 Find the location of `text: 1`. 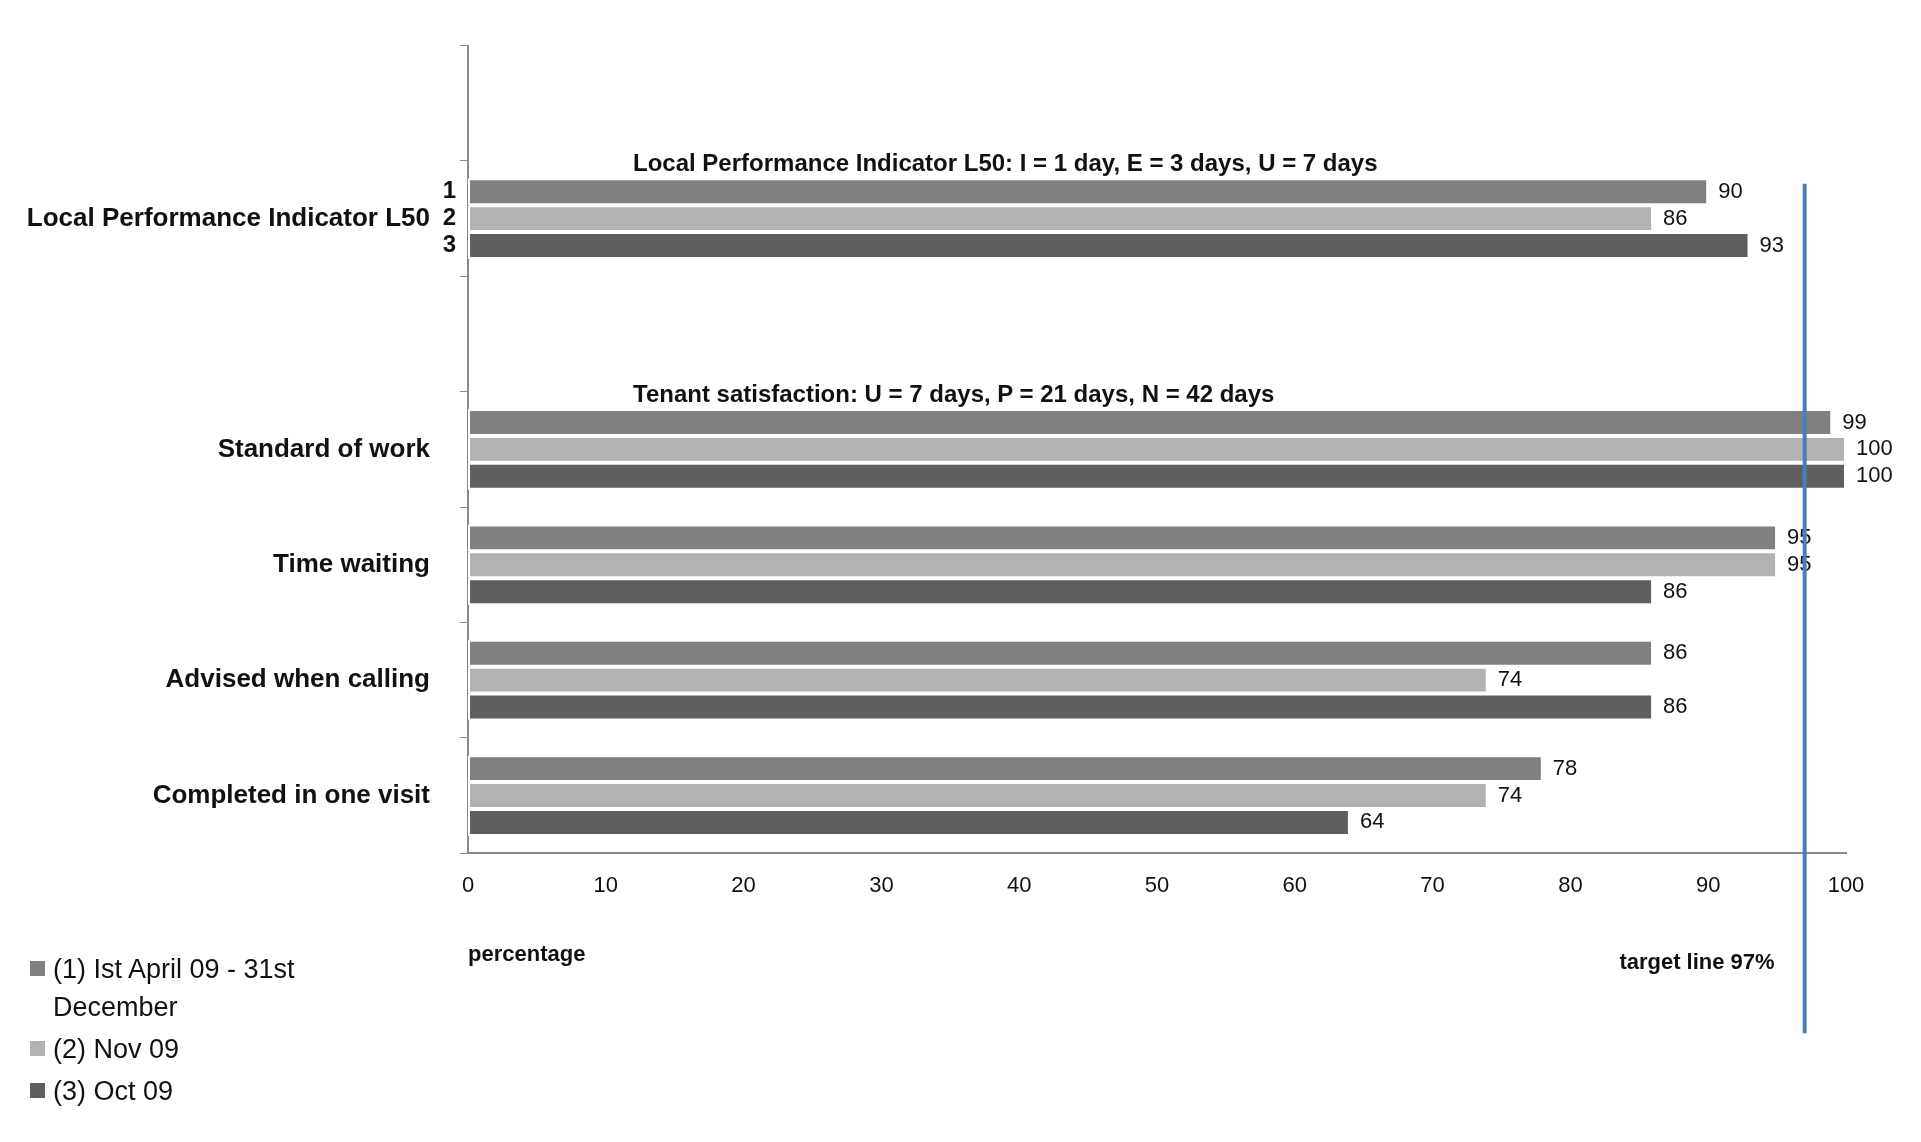

text: 1 is located at coordinates (449, 190).